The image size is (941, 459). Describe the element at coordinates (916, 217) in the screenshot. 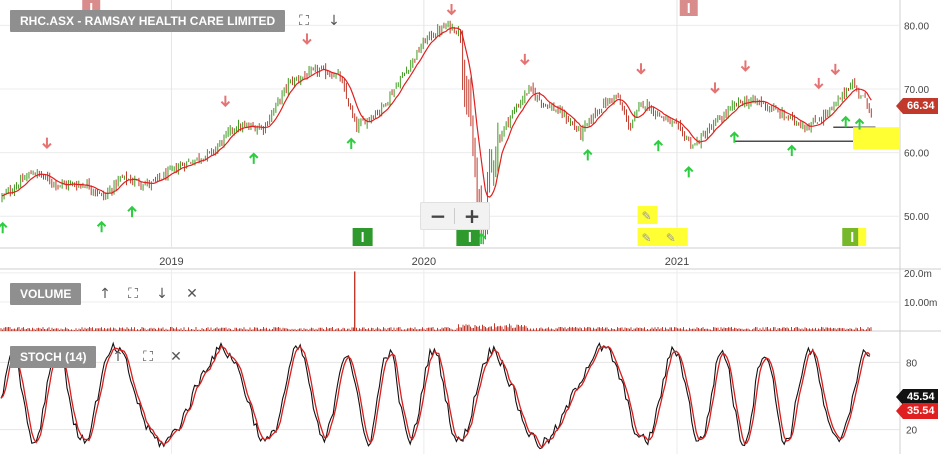

I see `price-tick-label: 50.00` at that location.